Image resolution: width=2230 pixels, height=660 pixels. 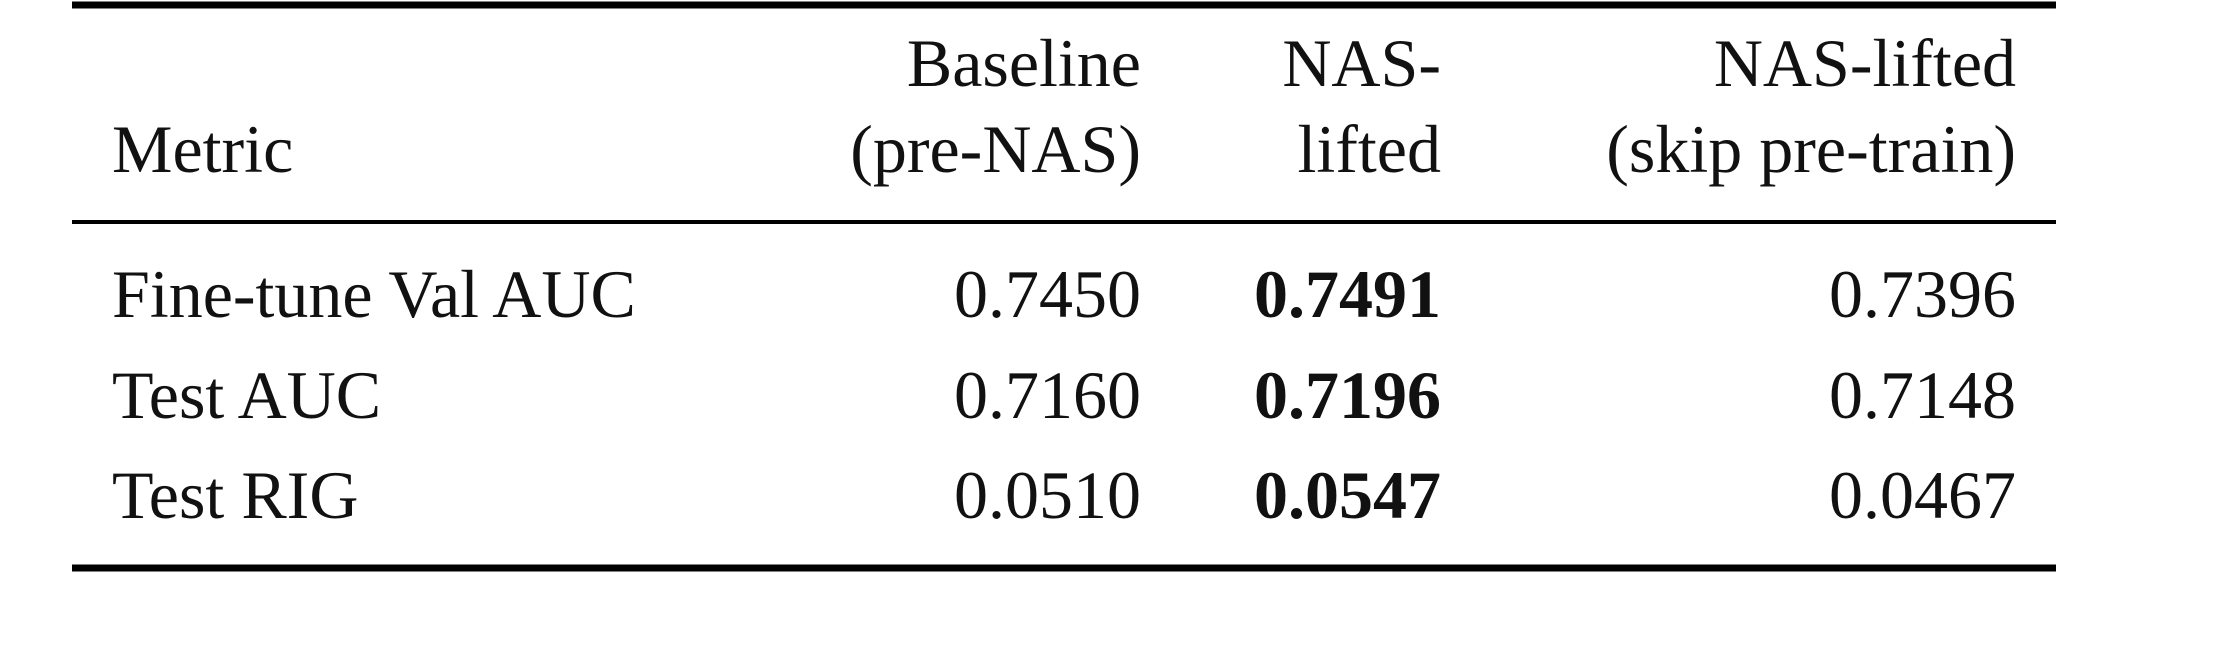 I want to click on table-cell: 0.7196, so click(x=1347, y=395).